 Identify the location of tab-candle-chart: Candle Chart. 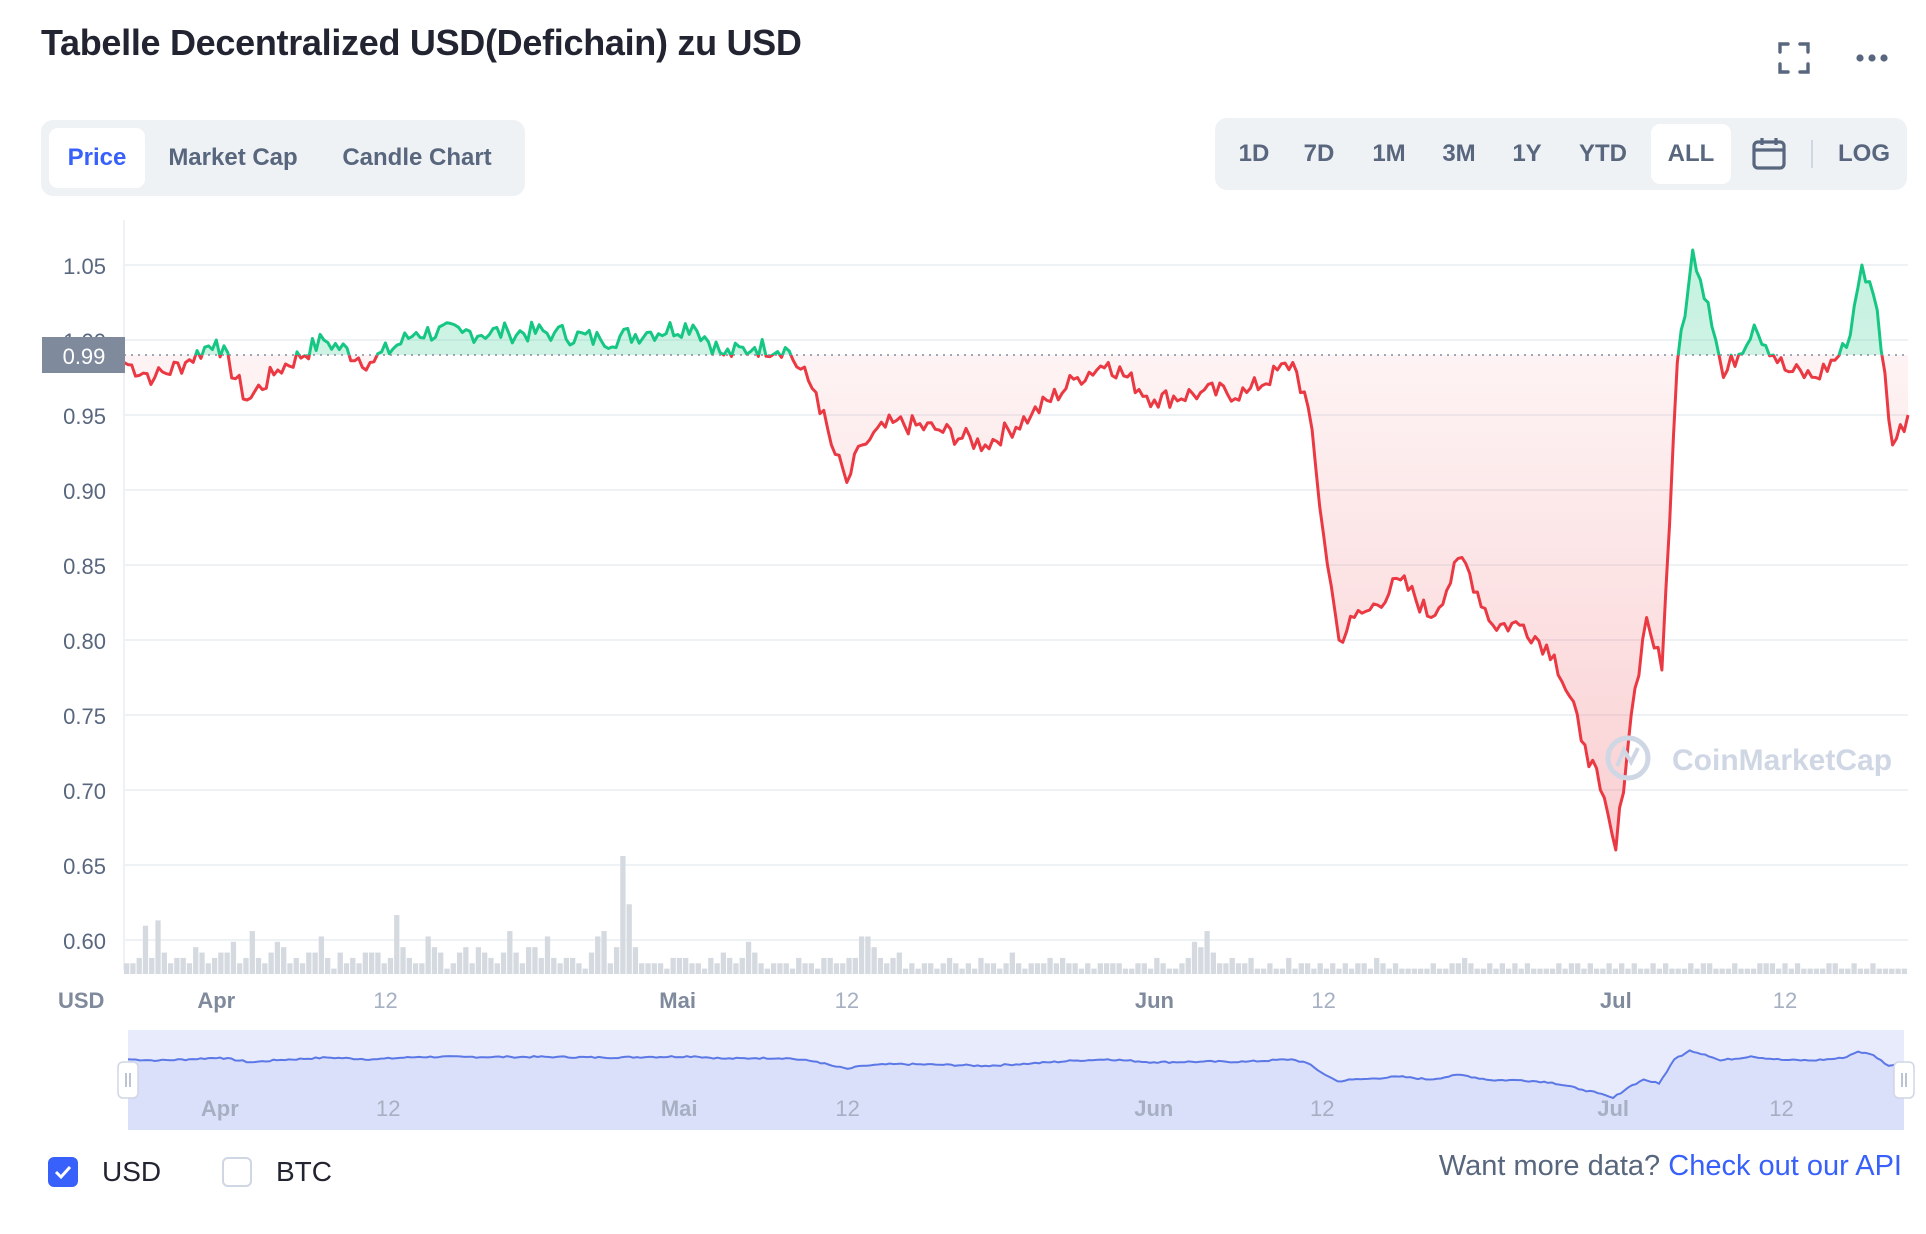
(417, 157).